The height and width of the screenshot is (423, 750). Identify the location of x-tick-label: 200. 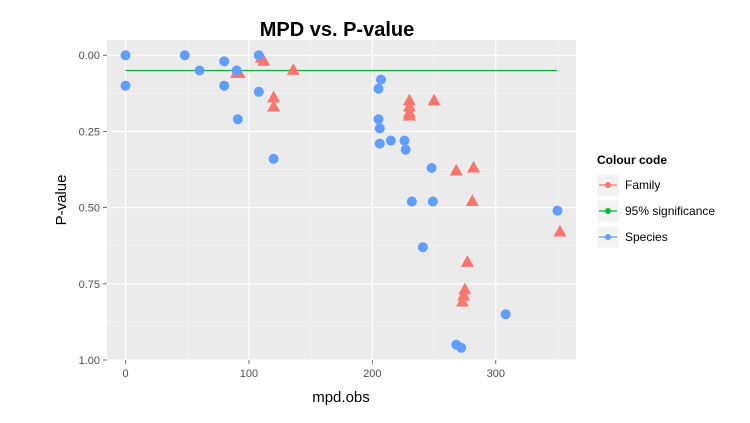
(372, 374).